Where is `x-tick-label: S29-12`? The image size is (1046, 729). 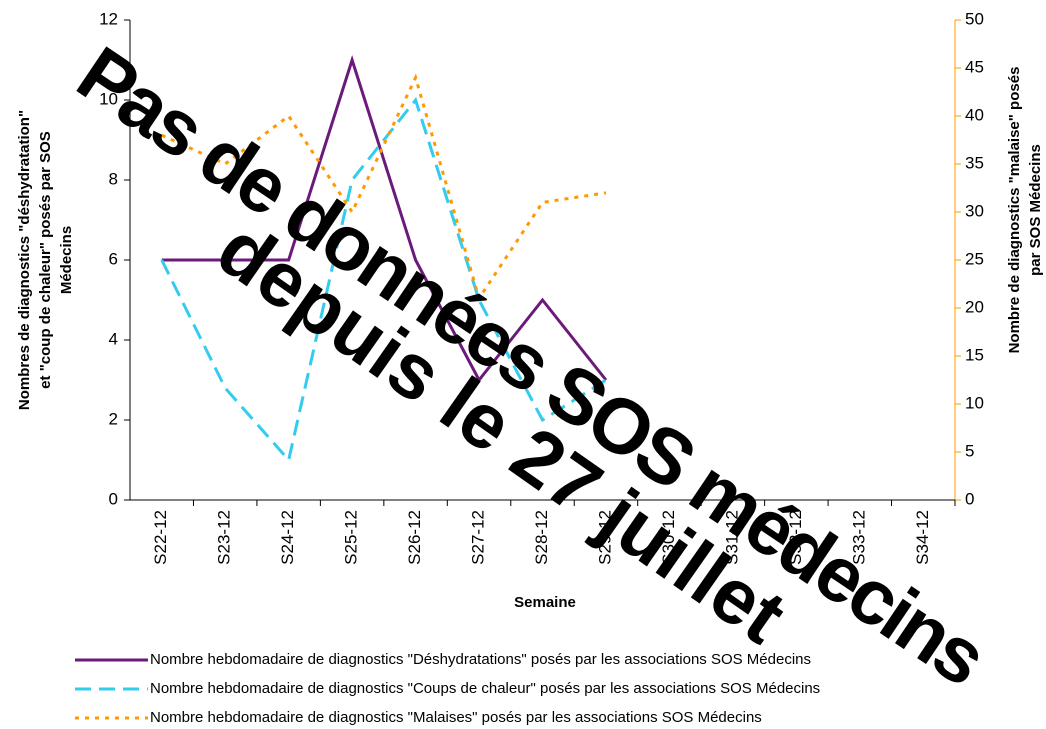
x-tick-label: S29-12 is located at coordinates (604, 537).